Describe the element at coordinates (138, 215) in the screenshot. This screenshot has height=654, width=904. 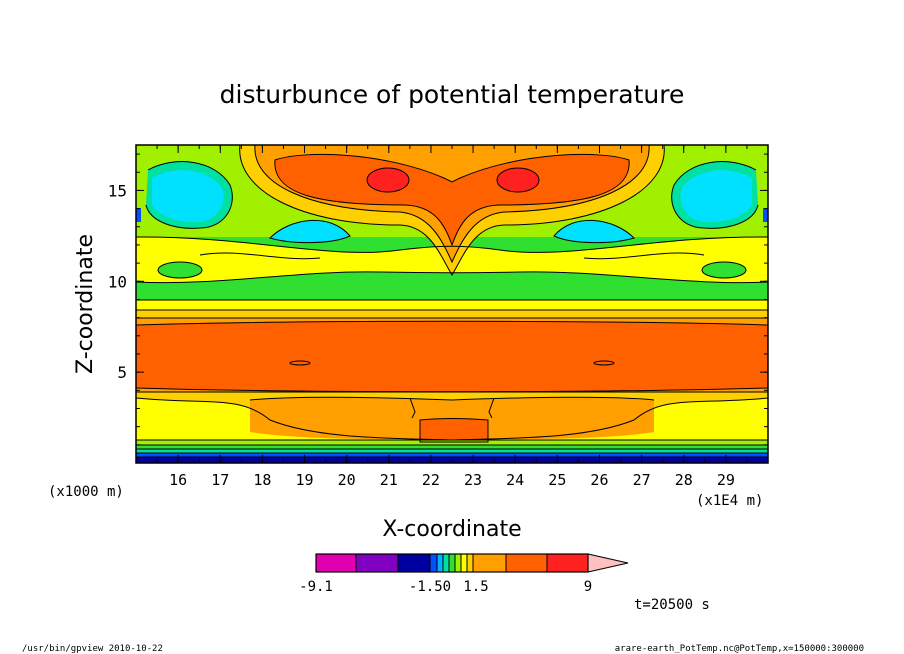
I see `blue-edge-left` at that location.